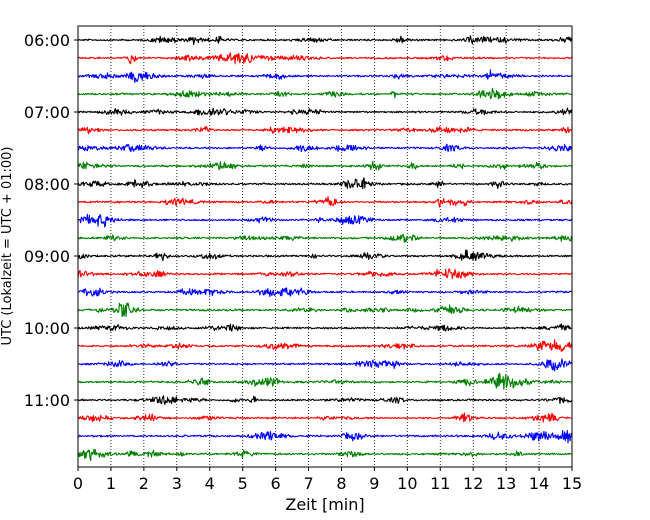  Describe the element at coordinates (47, 184) in the screenshot. I see `y-tick-label: 08:00` at that location.